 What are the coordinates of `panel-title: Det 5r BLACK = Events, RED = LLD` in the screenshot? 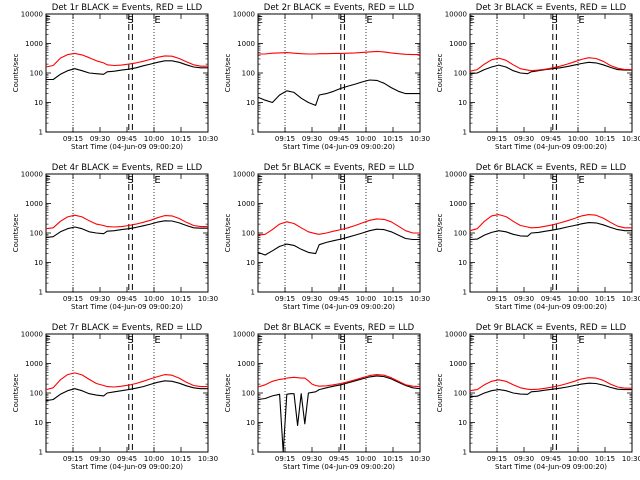 It's located at (339, 168).